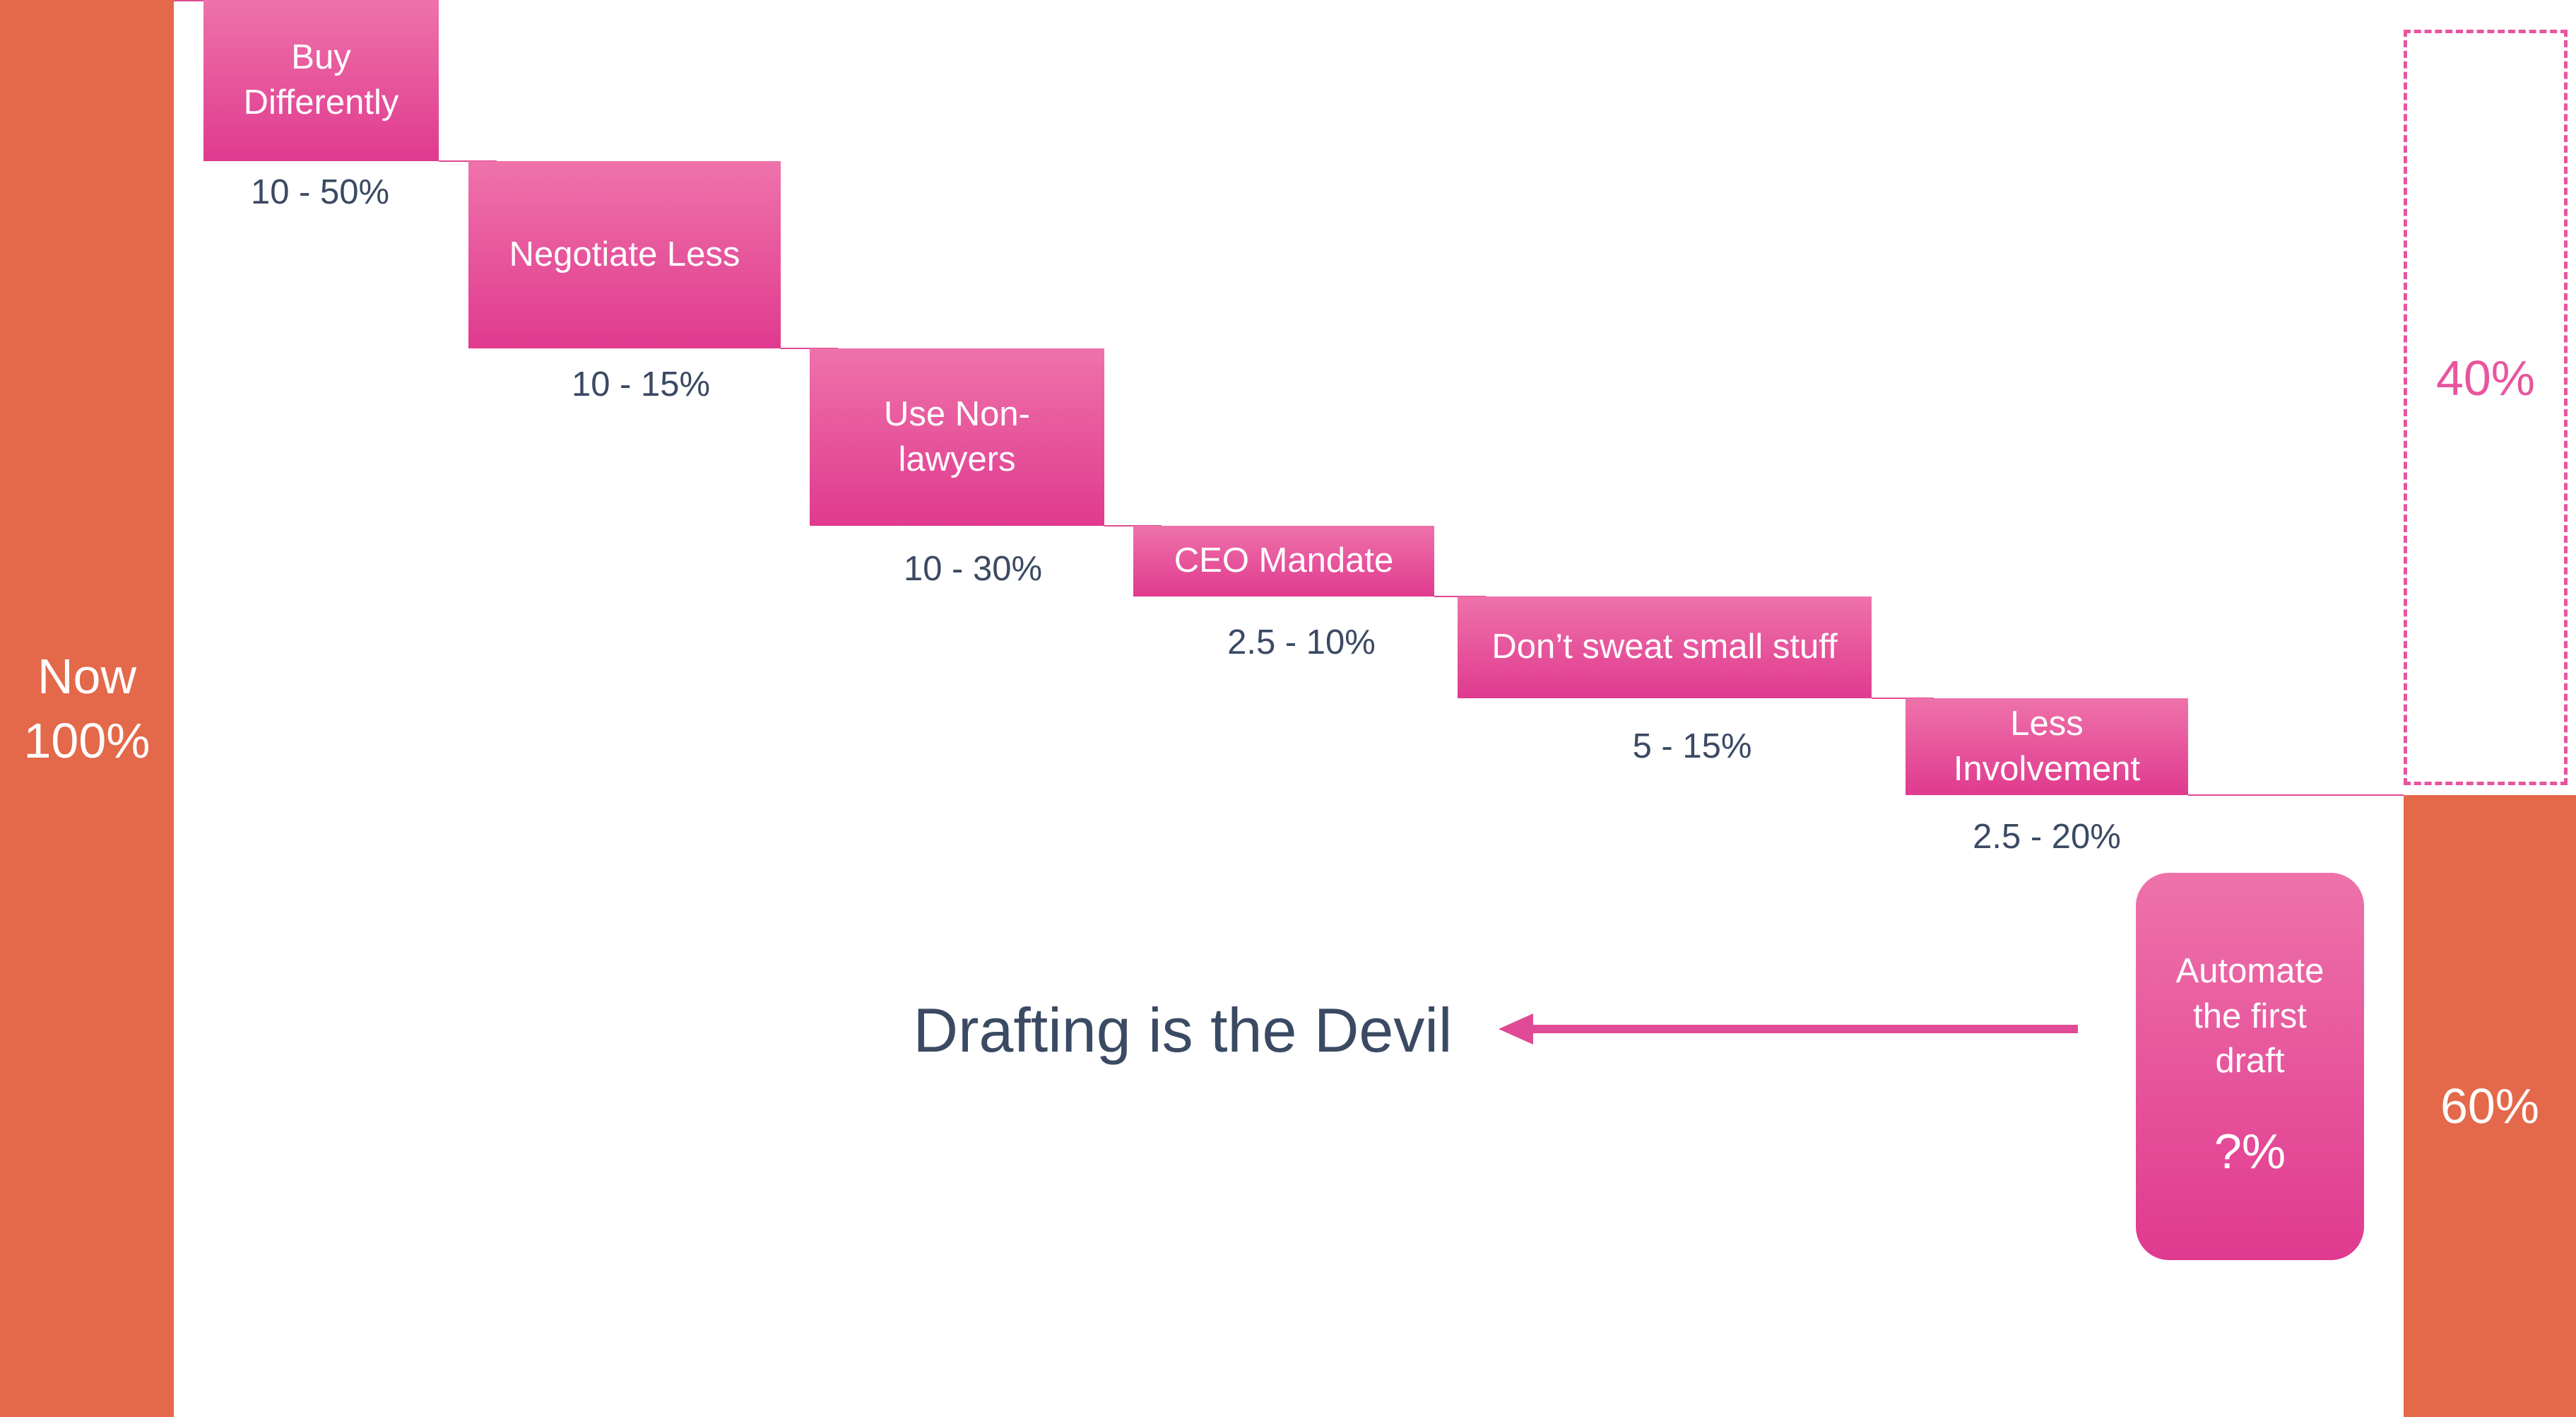 The image size is (2576, 1417). What do you see at coordinates (2485, 378) in the screenshot?
I see `savings-label: 40%` at bounding box center [2485, 378].